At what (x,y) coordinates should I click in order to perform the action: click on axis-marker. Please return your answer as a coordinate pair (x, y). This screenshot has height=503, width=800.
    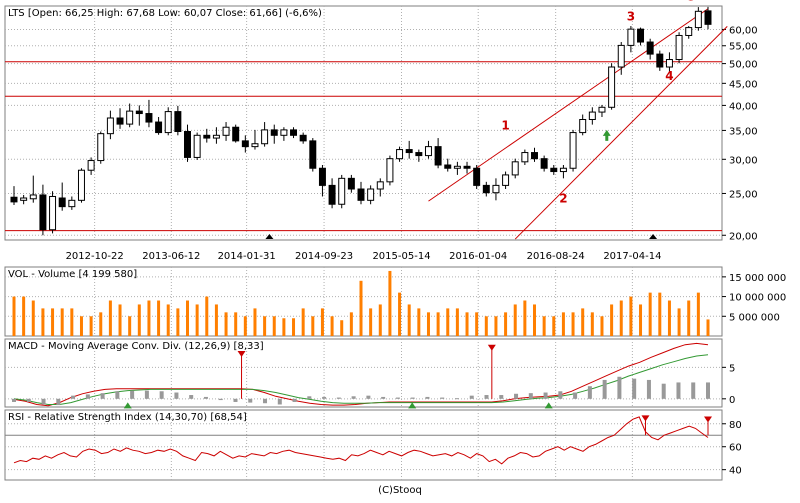
    Looking at the image, I should click on (653, 236).